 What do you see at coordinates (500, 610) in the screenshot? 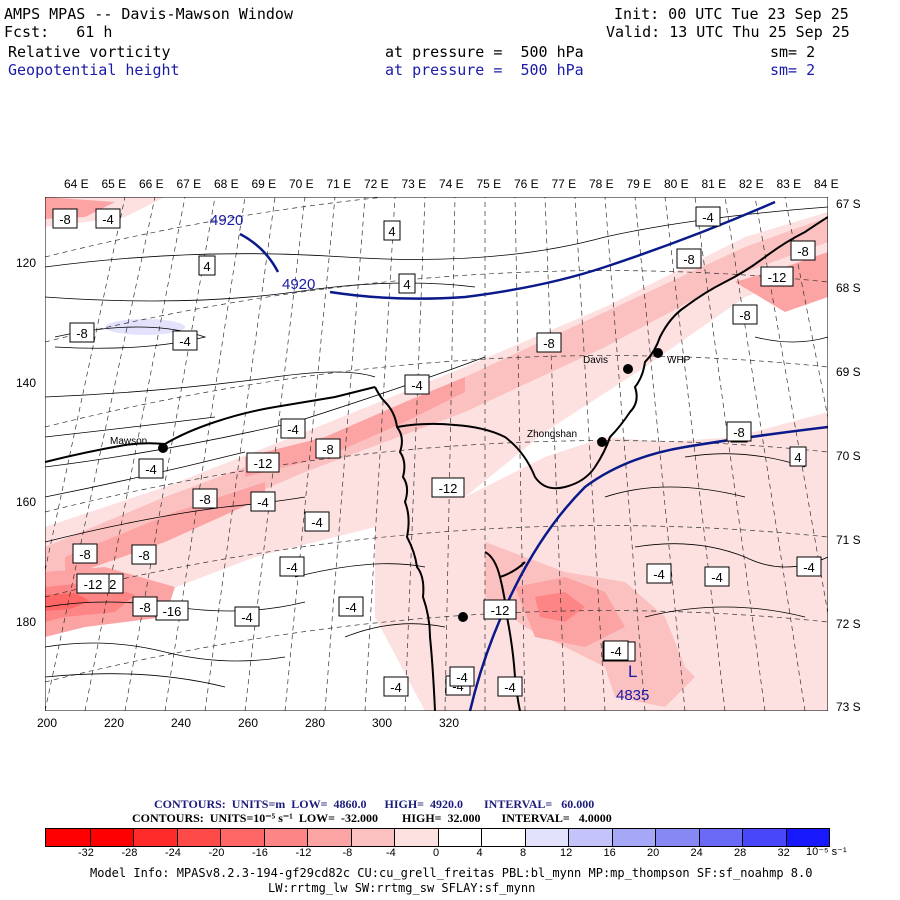
I see `vorticity-label: -12` at bounding box center [500, 610].